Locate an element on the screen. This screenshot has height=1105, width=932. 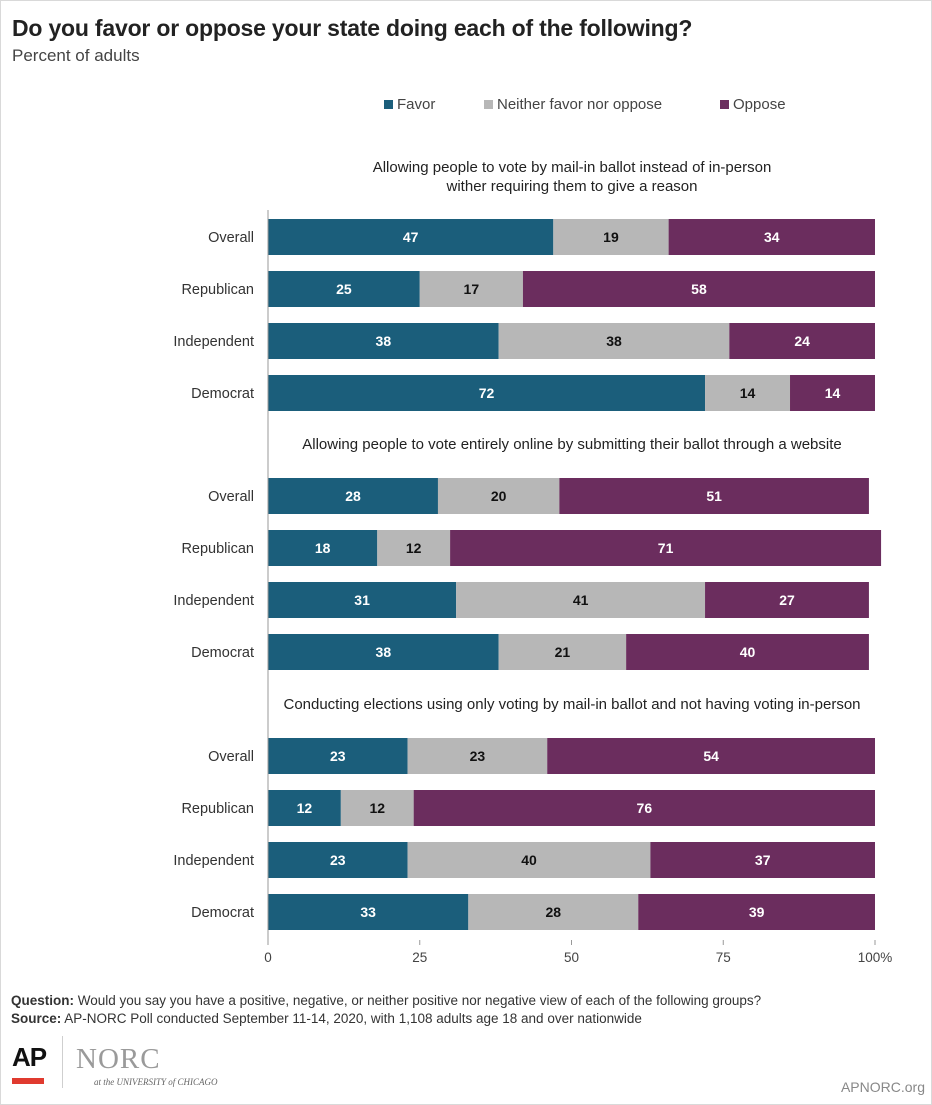
data-label-neither: 40 is located at coordinates (529, 860).